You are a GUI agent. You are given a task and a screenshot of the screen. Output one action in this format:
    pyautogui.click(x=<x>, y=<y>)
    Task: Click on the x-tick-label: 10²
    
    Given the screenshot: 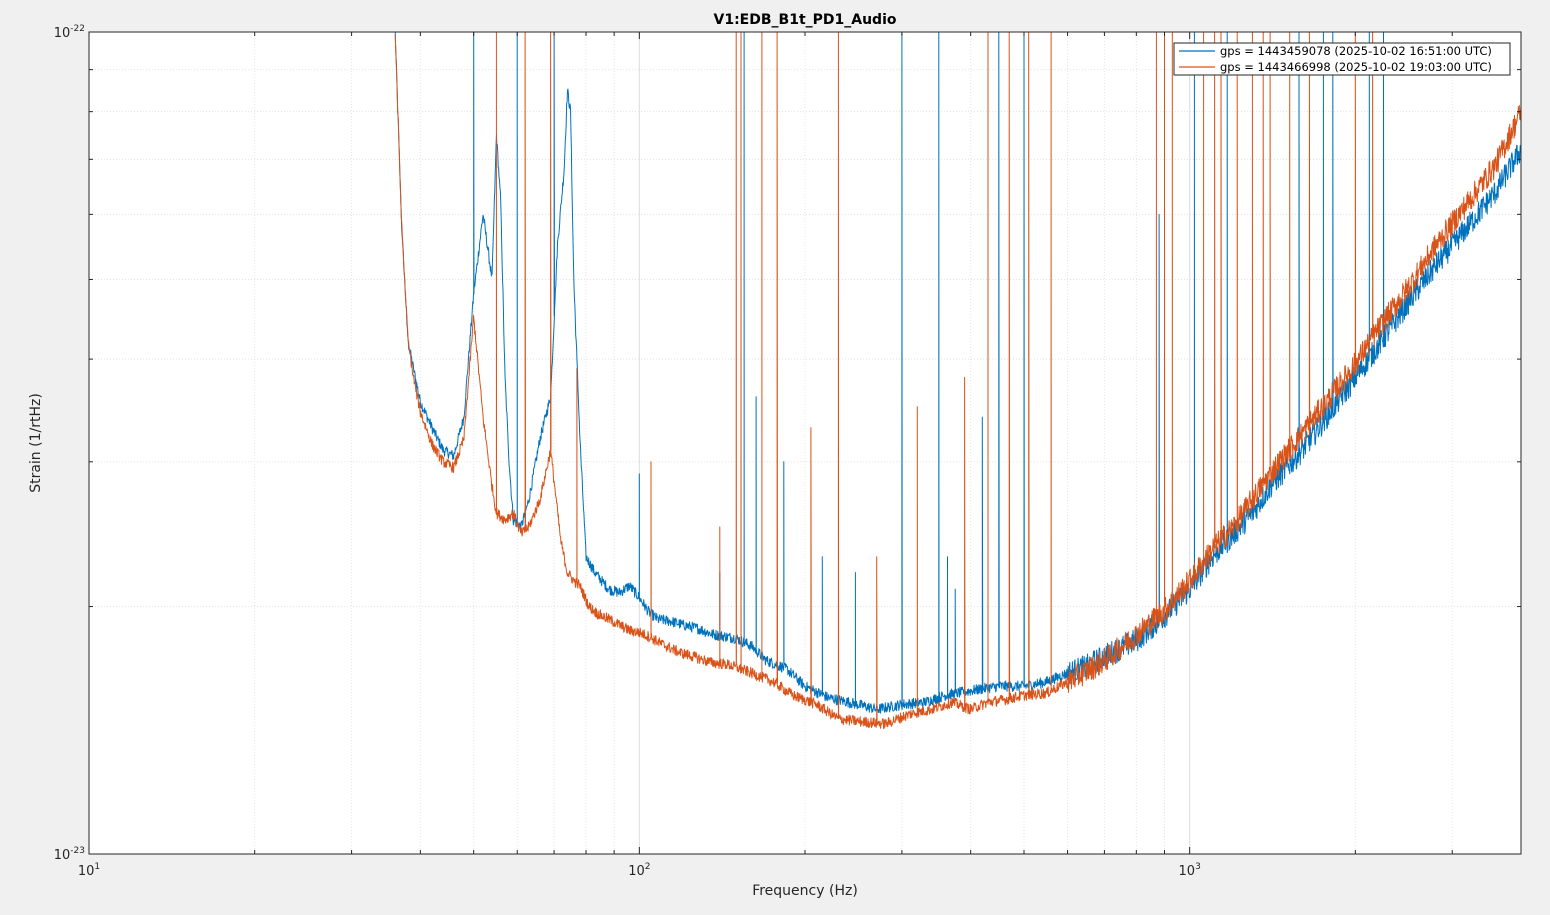 What is the action you would take?
    pyautogui.click(x=639, y=870)
    